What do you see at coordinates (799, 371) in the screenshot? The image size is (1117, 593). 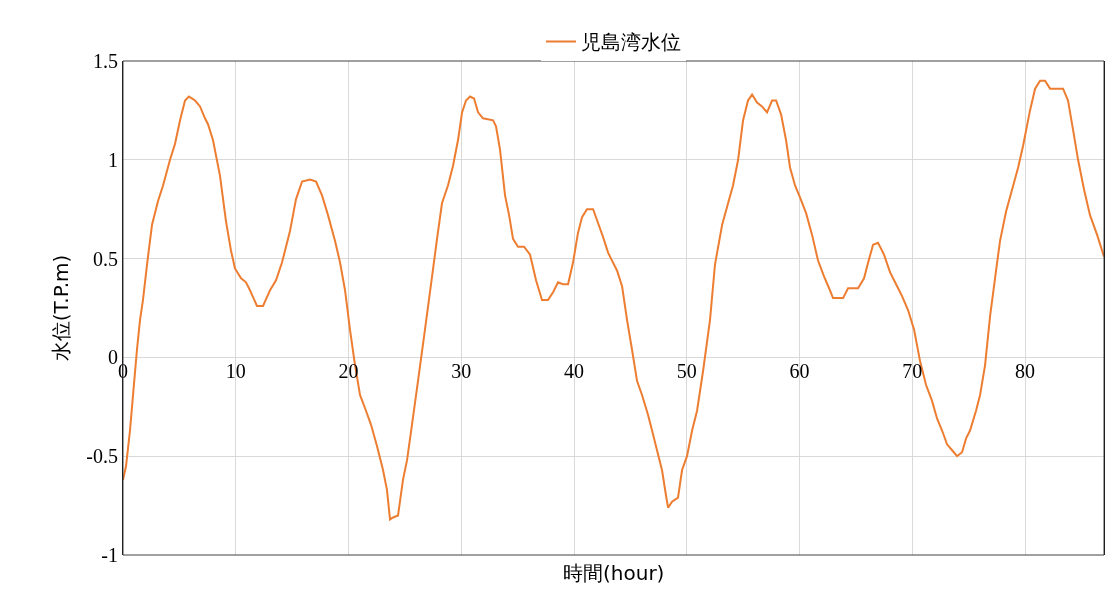 I see `x-tick-label: 60` at bounding box center [799, 371].